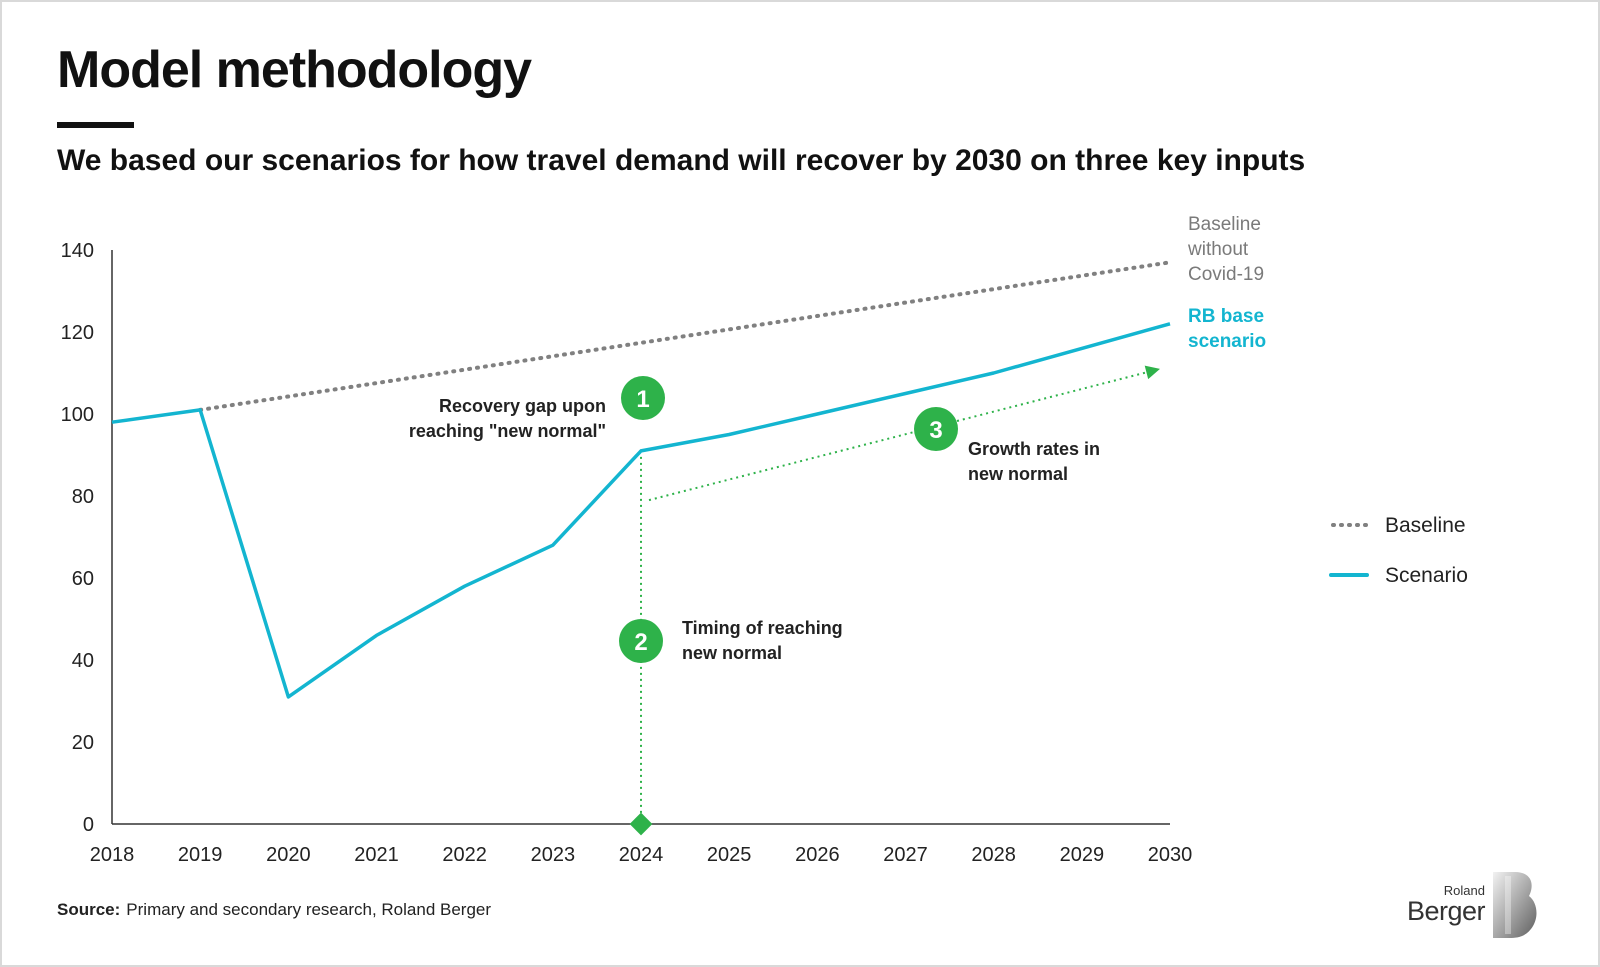 Image resolution: width=1600 pixels, height=967 pixels. I want to click on scenario-end-label-line-2: scenario, so click(1227, 341).